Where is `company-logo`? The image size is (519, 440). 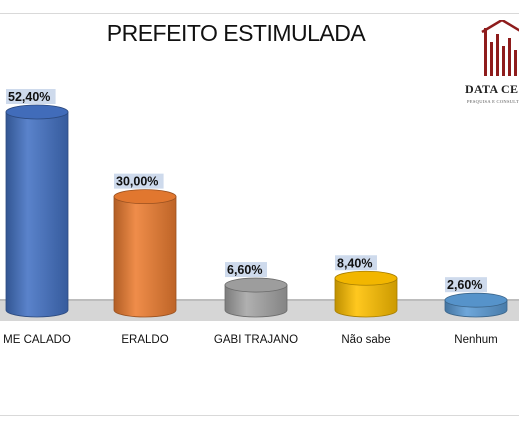 company-logo is located at coordinates (490, 70).